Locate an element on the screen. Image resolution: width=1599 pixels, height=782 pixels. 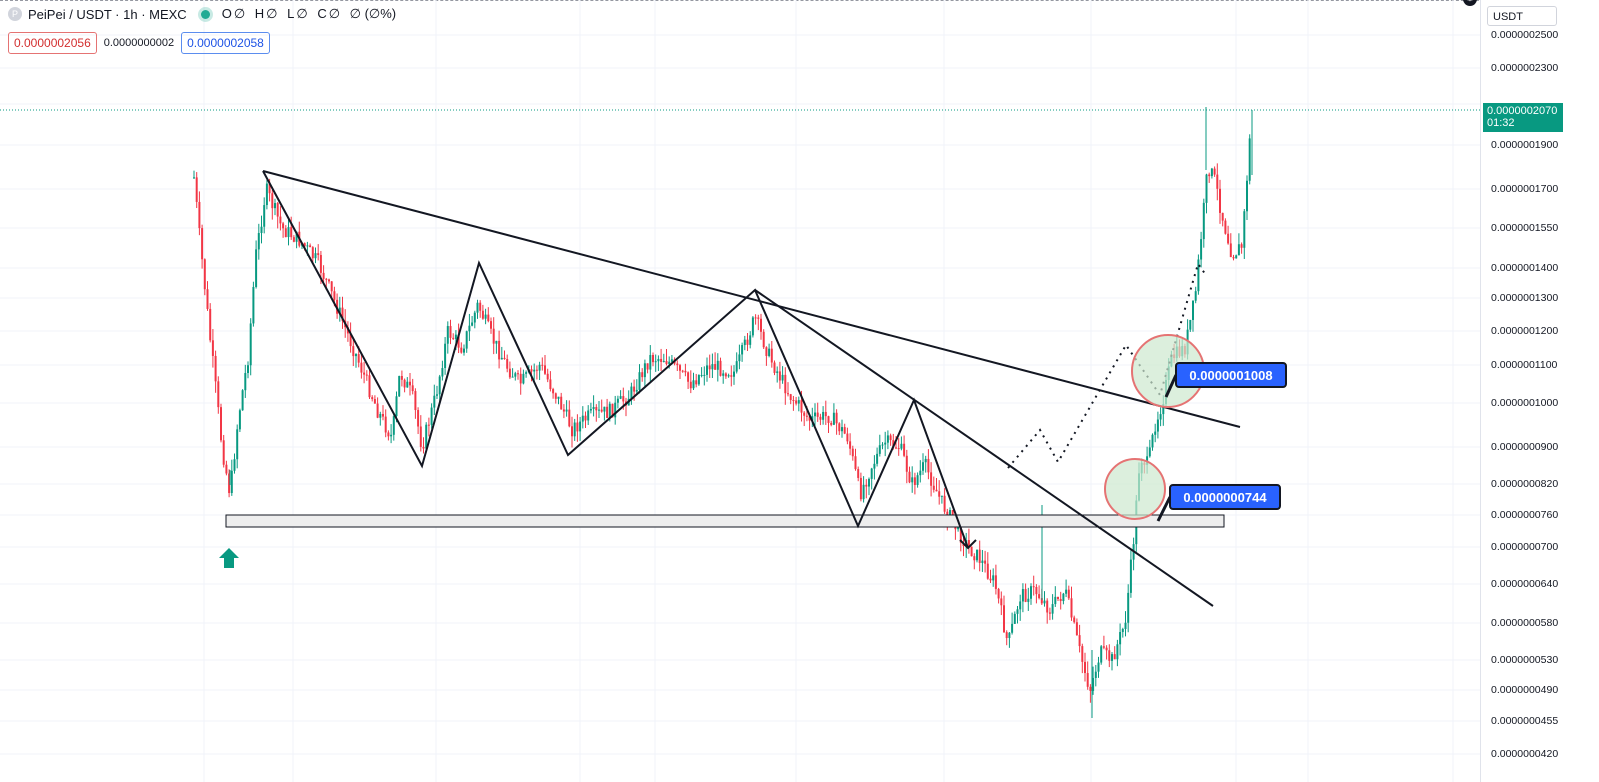
callout-label: 0.0000000744 is located at coordinates (1225, 497).